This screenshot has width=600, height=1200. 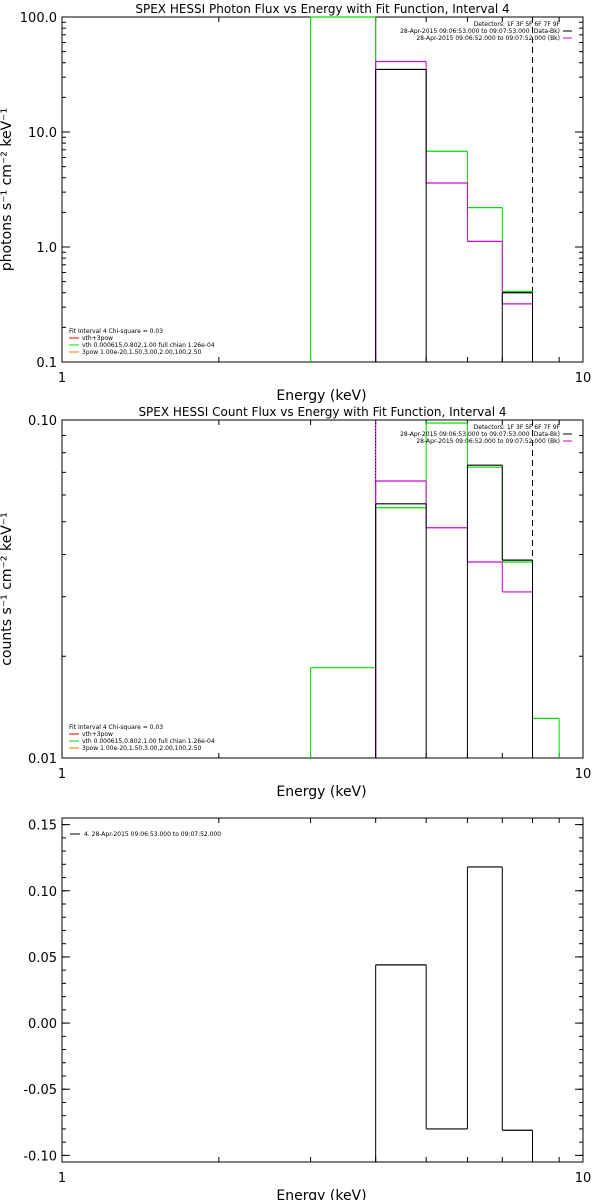 What do you see at coordinates (42, 1024) in the screenshot?
I see `y-tick-label: 0.00` at bounding box center [42, 1024].